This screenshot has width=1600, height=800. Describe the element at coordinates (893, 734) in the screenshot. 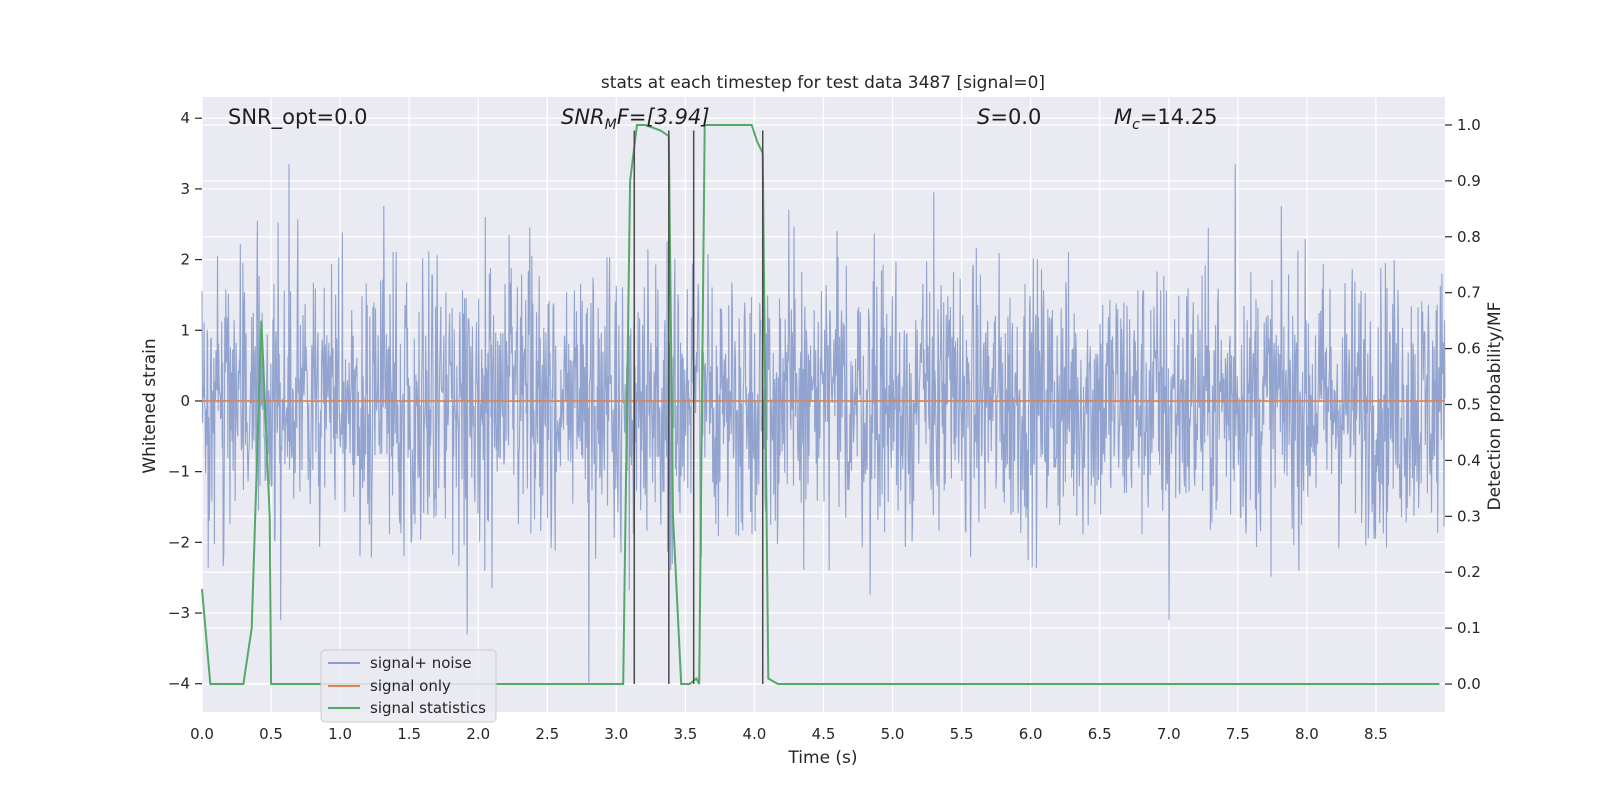

I see `x-tick-label-10: 5.0` at that location.